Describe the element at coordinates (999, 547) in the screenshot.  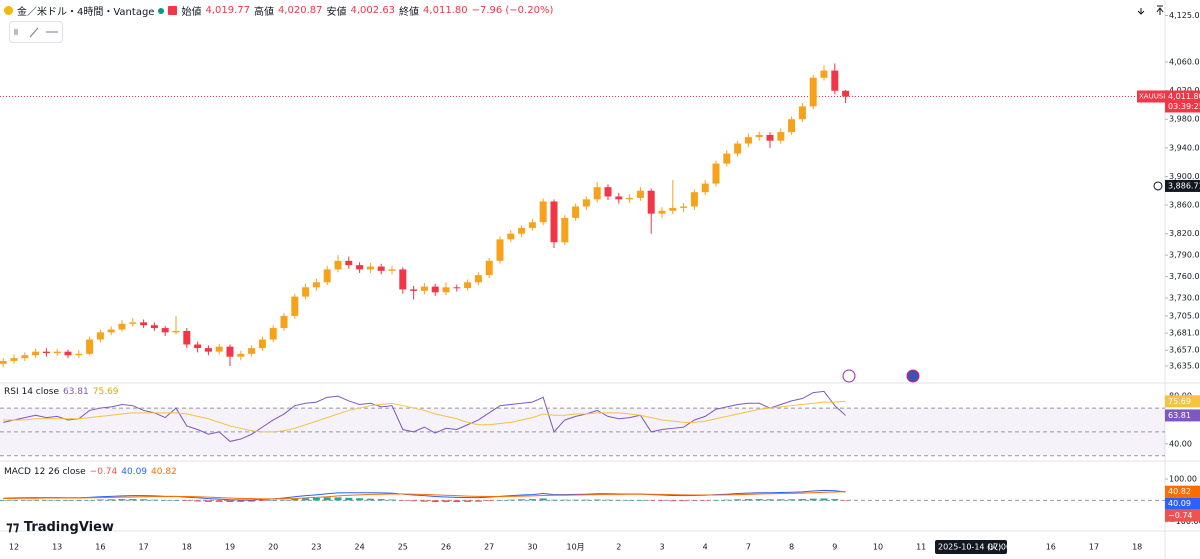
I see `crosshair-clock: 07:00` at that location.